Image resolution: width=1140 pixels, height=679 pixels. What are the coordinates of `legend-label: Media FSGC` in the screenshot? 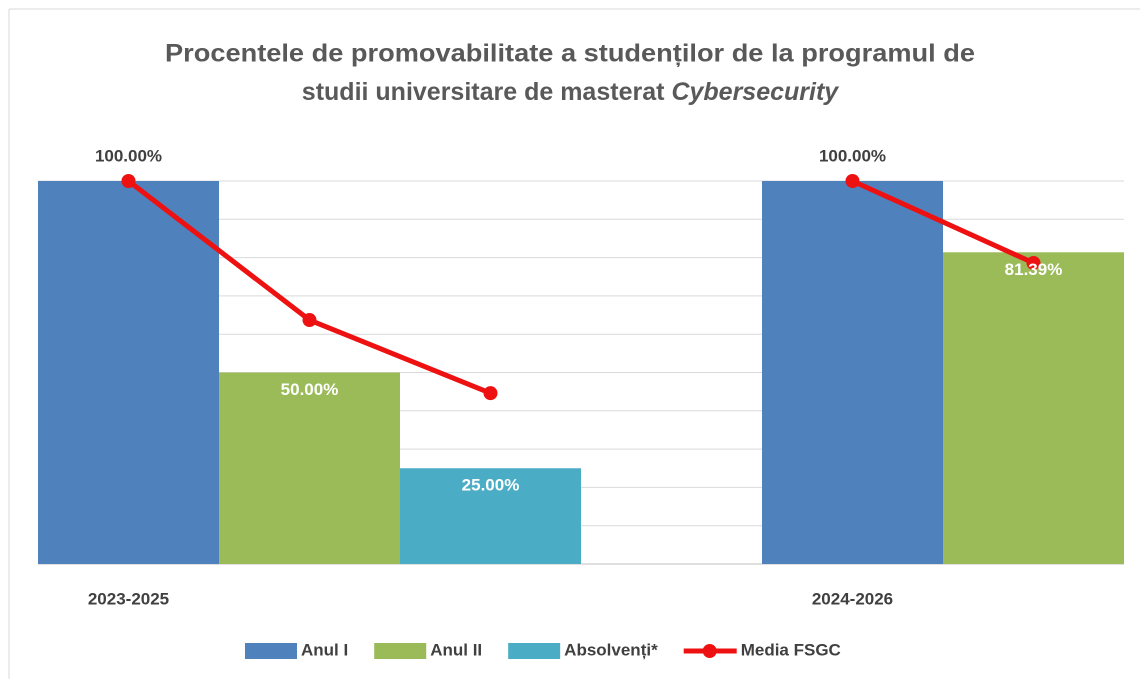 It's located at (791, 649).